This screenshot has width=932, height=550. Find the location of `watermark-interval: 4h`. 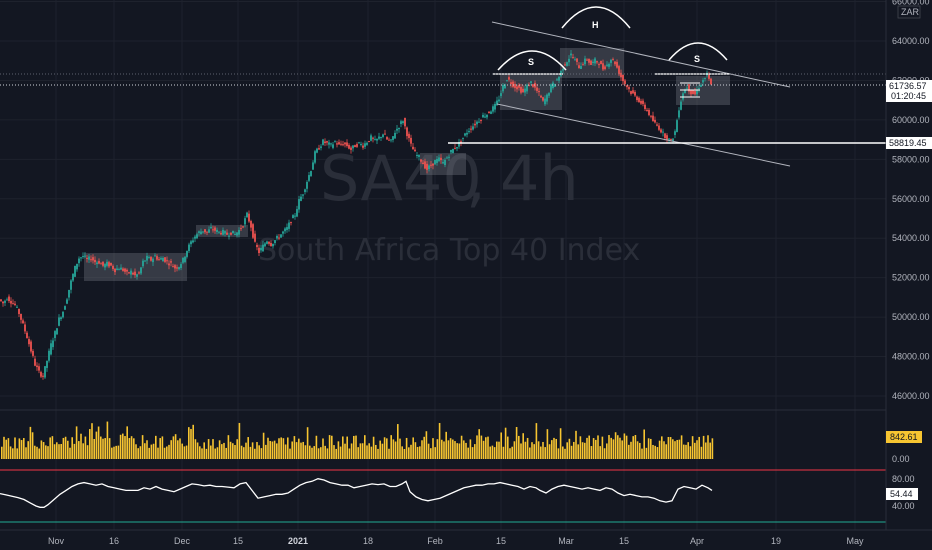

watermark-interval: 4h is located at coordinates (539, 178).